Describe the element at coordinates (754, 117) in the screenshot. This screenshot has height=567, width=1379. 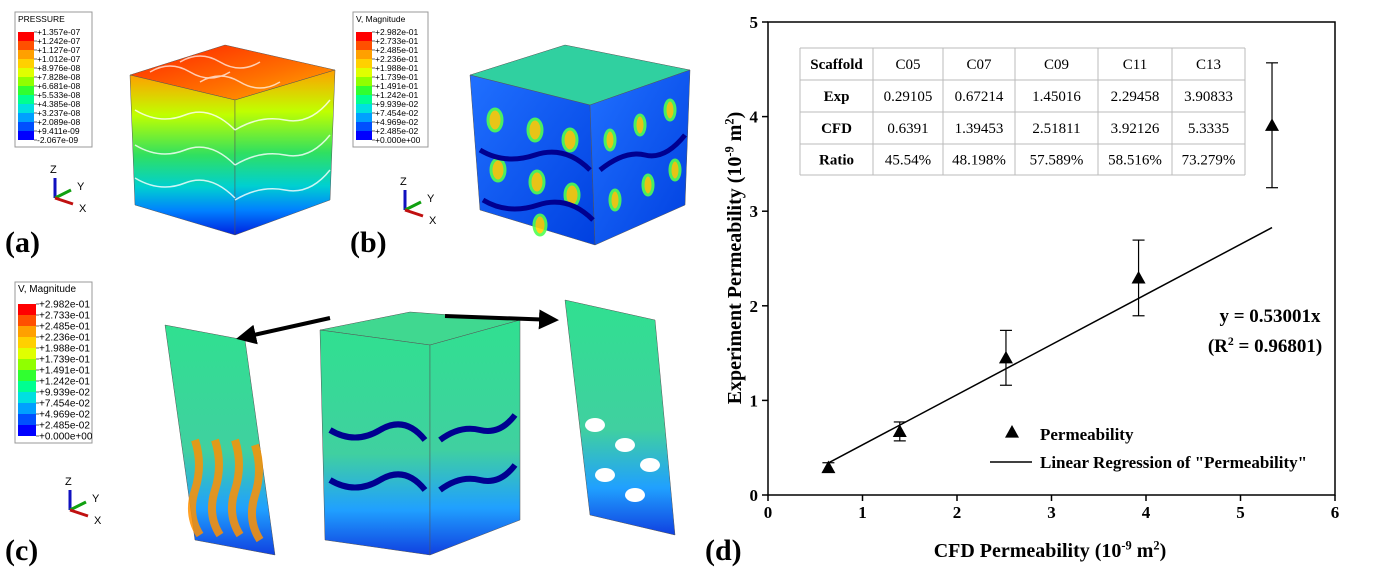
I see `y-tick-label: 4` at that location.